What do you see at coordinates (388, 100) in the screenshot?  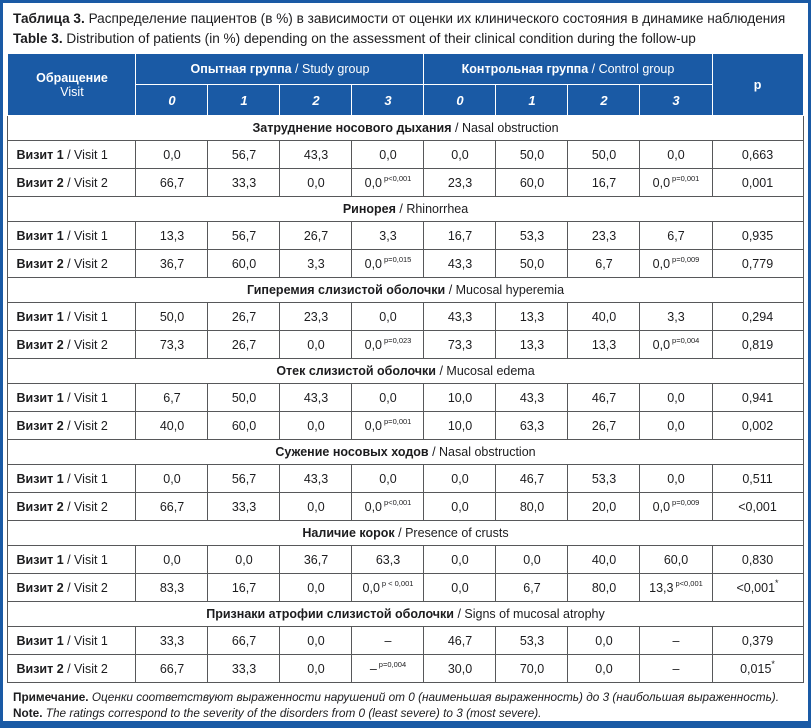 I see `score-header-3: 3` at bounding box center [388, 100].